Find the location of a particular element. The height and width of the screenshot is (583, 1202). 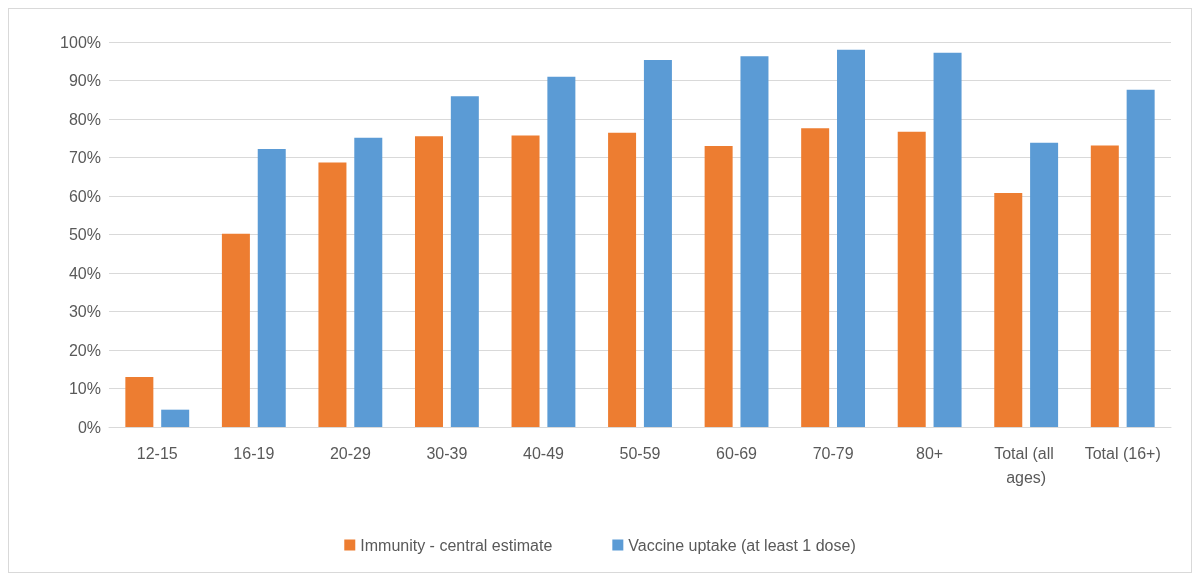

x-tick-label: 70-79 is located at coordinates (833, 453).